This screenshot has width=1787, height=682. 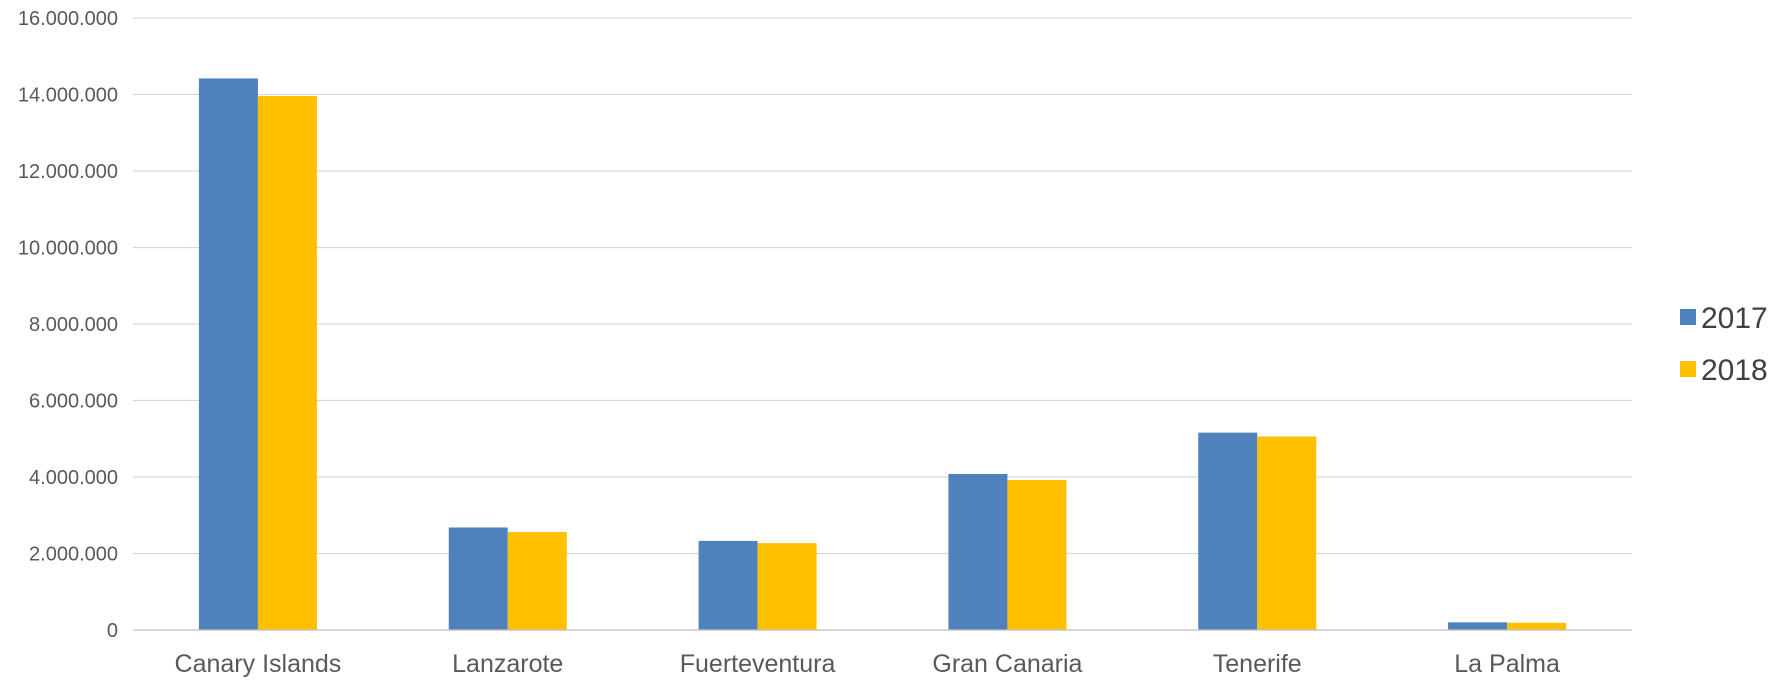 What do you see at coordinates (728, 585) in the screenshot?
I see `bar-2017-fuerteventura` at bounding box center [728, 585].